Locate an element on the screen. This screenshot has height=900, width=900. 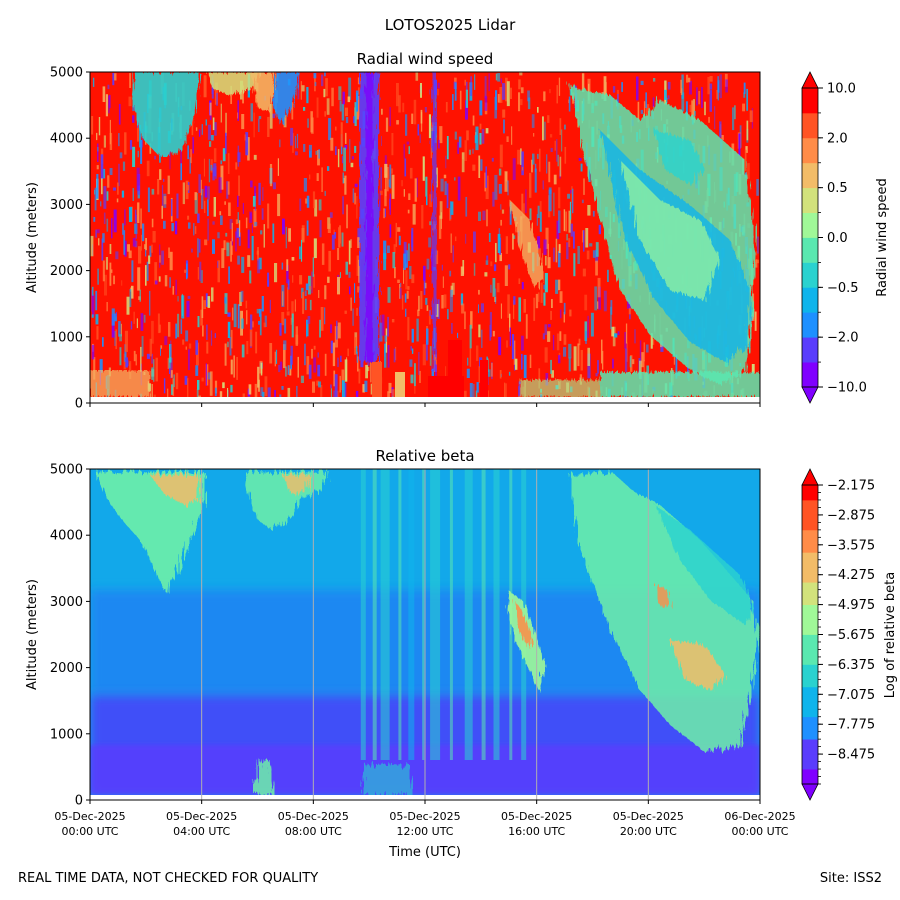
beta-xtick-time: 04:00 UTC is located at coordinates (201, 831).